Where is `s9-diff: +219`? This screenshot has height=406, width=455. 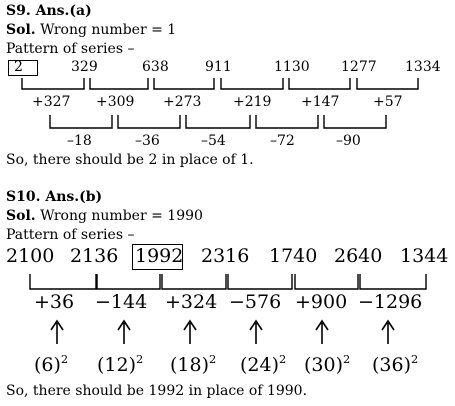 s9-diff: +219 is located at coordinates (252, 102).